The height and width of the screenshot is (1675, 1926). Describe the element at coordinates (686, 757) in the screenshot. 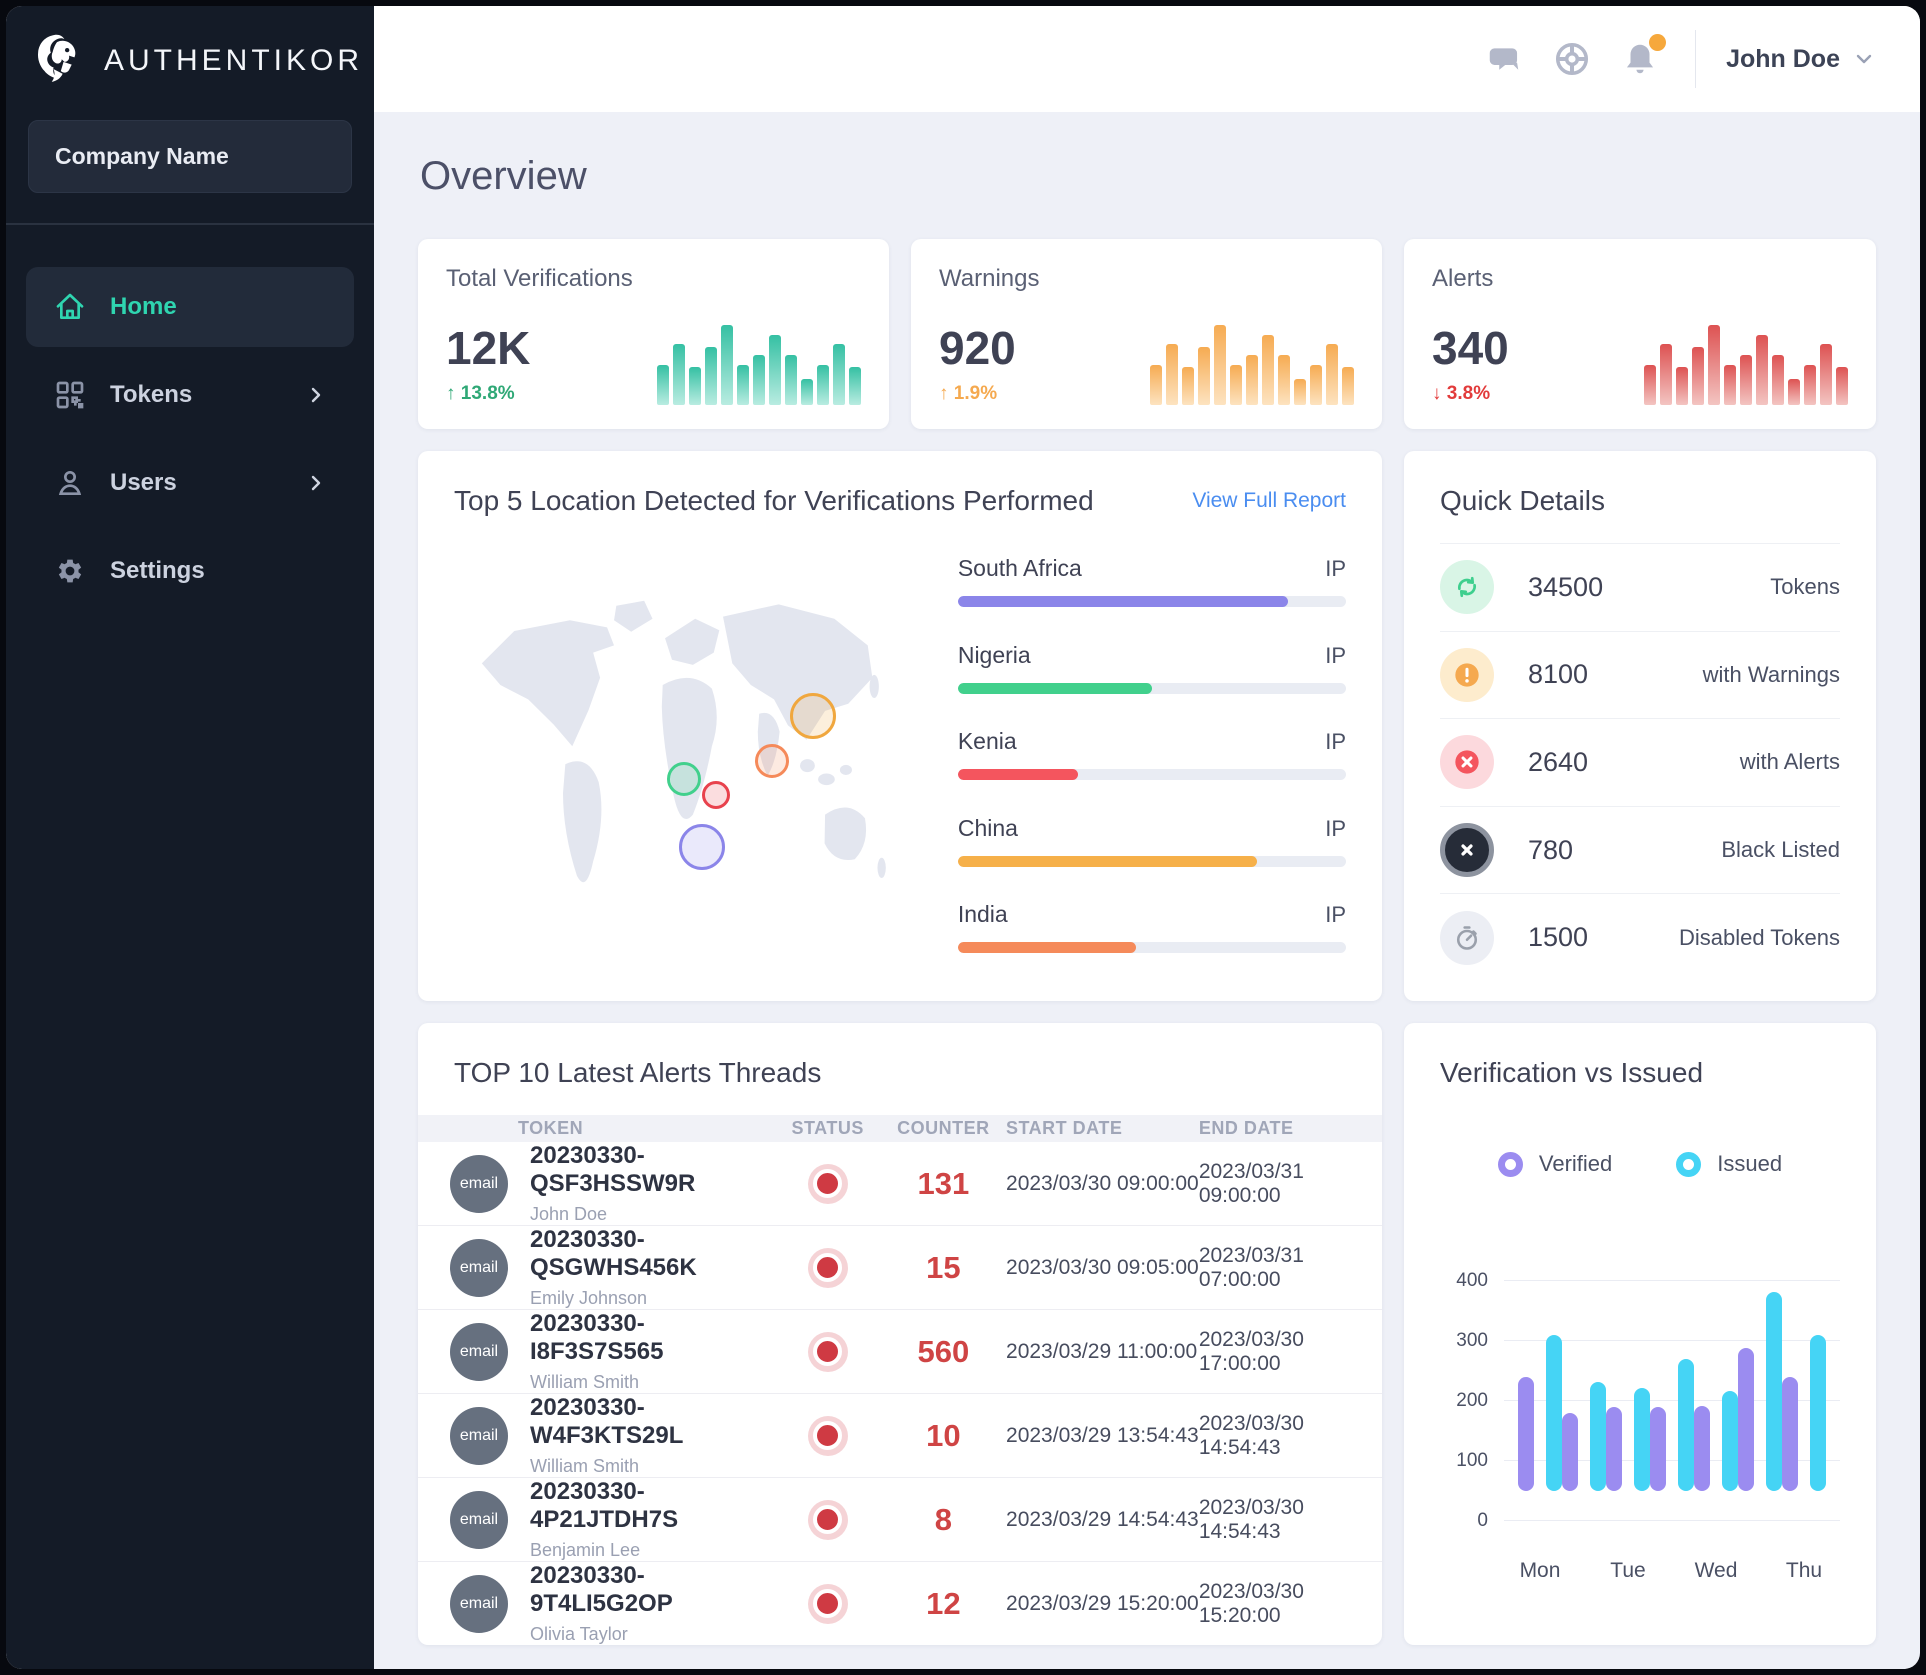

I see `world-map` at that location.